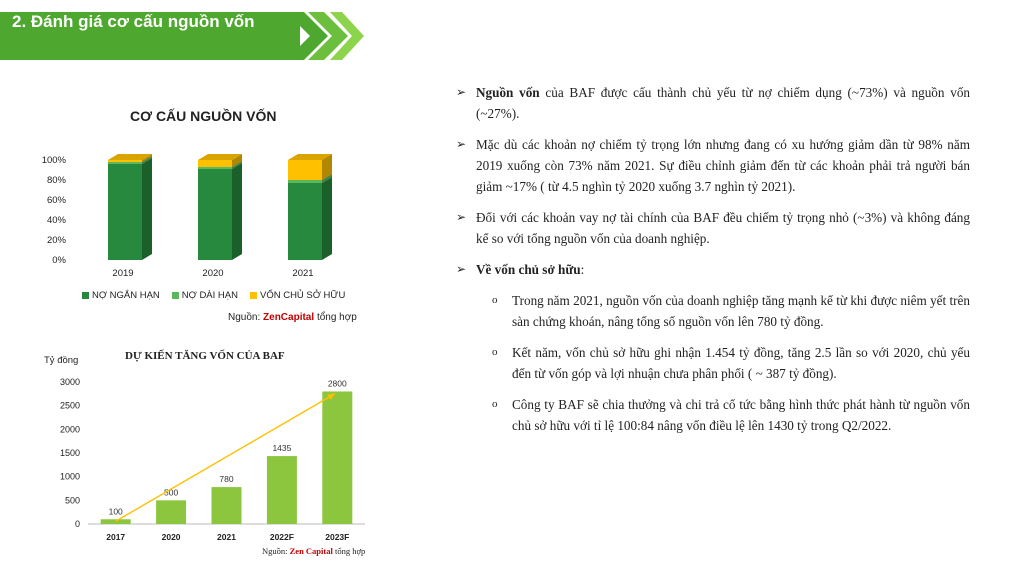  I want to click on section-banner, so click(150, 36).